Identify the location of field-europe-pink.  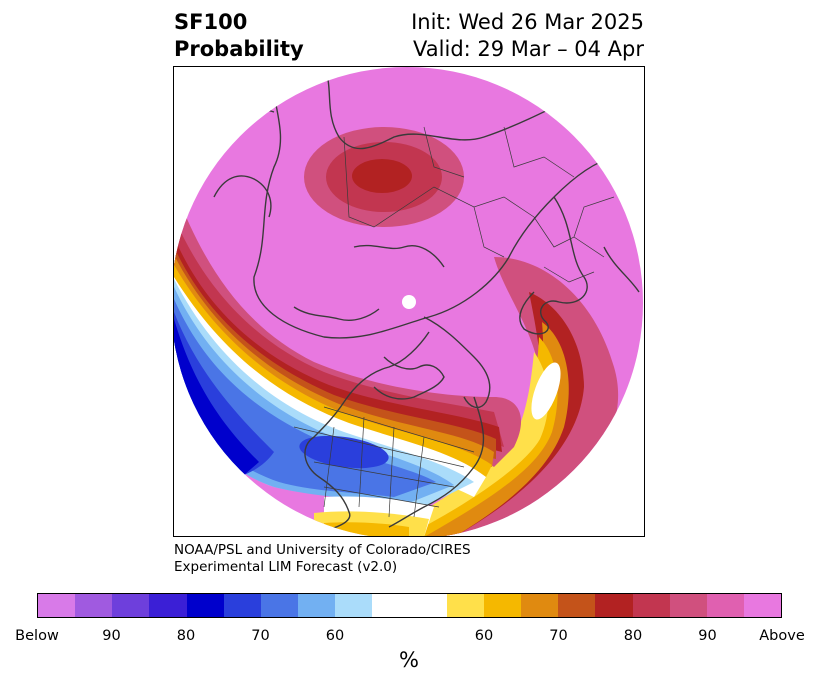
(521, 396).